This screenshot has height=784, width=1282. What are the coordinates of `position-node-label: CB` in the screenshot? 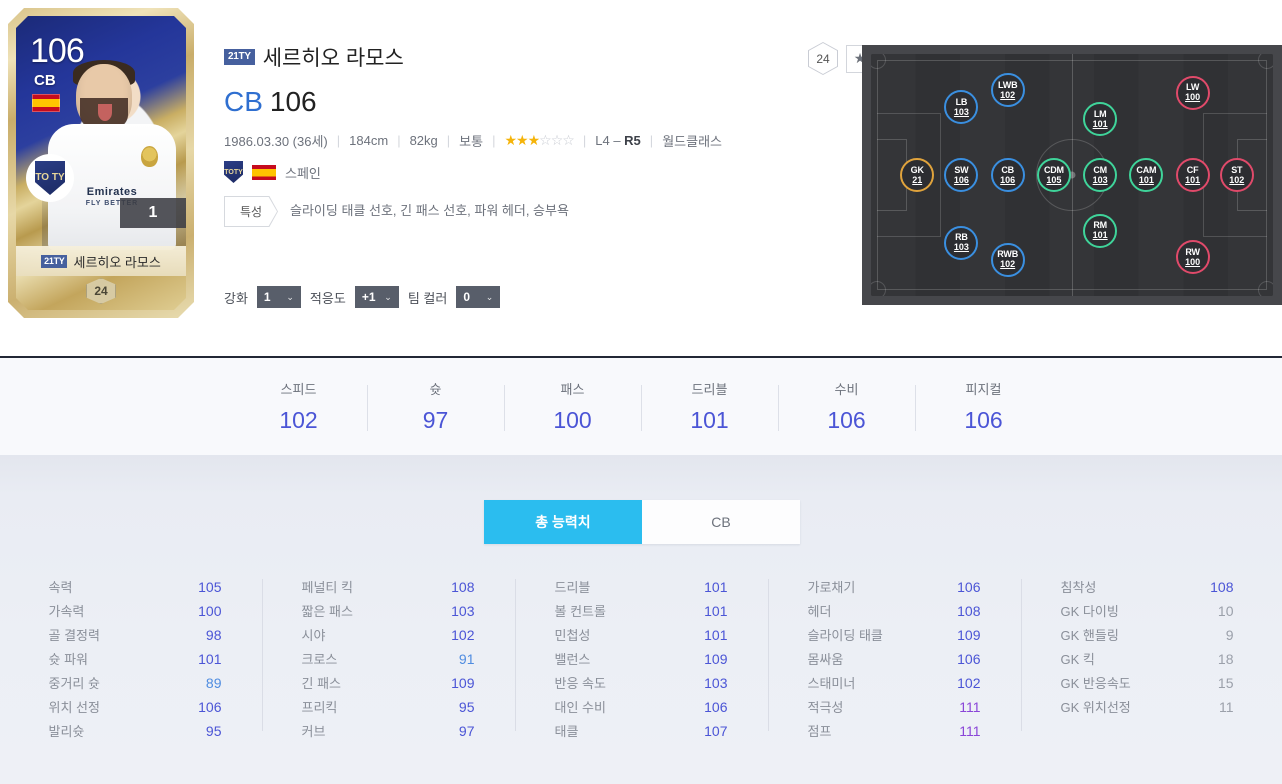 It's located at (1007, 169).